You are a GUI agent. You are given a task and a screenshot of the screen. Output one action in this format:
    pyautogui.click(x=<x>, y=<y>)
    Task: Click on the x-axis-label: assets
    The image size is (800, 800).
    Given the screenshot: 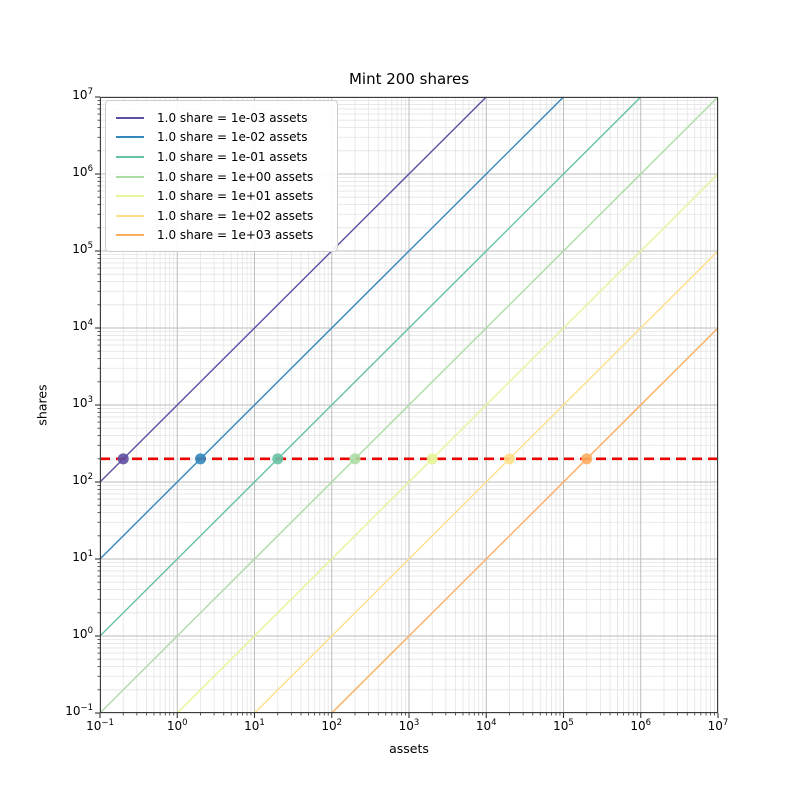 What is the action you would take?
    pyautogui.click(x=409, y=748)
    